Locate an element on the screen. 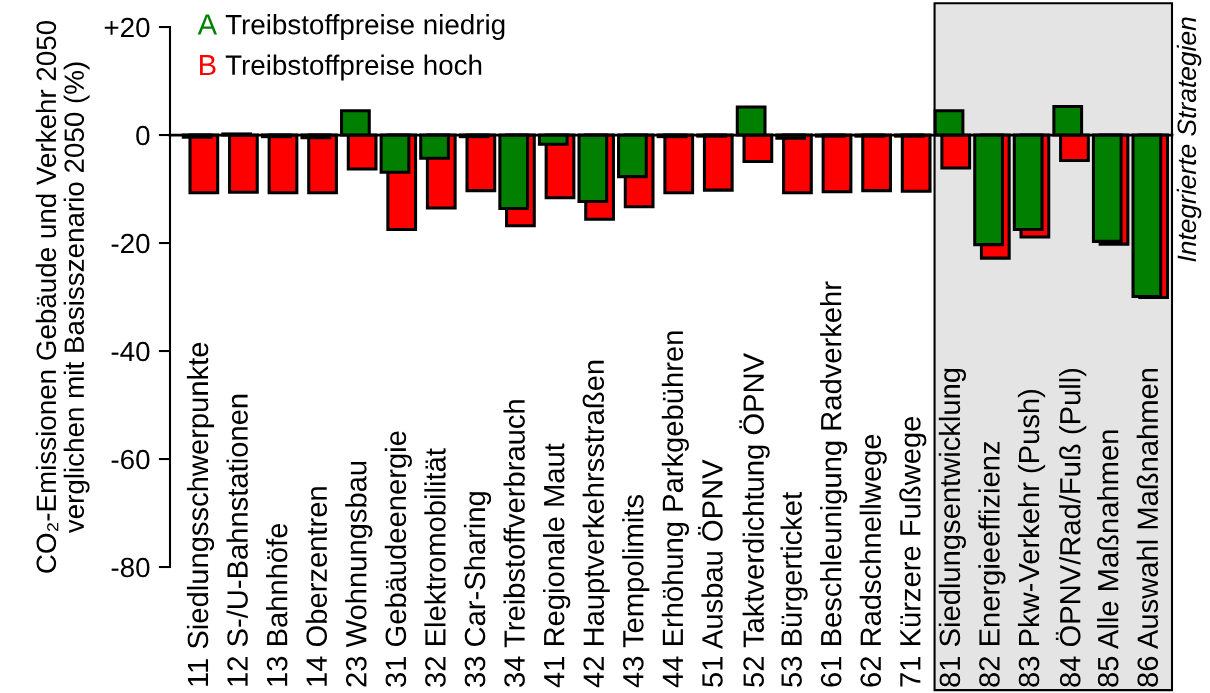 The height and width of the screenshot is (693, 1210). x-tick-label: 43 Tempolimits is located at coordinates (636, 591).